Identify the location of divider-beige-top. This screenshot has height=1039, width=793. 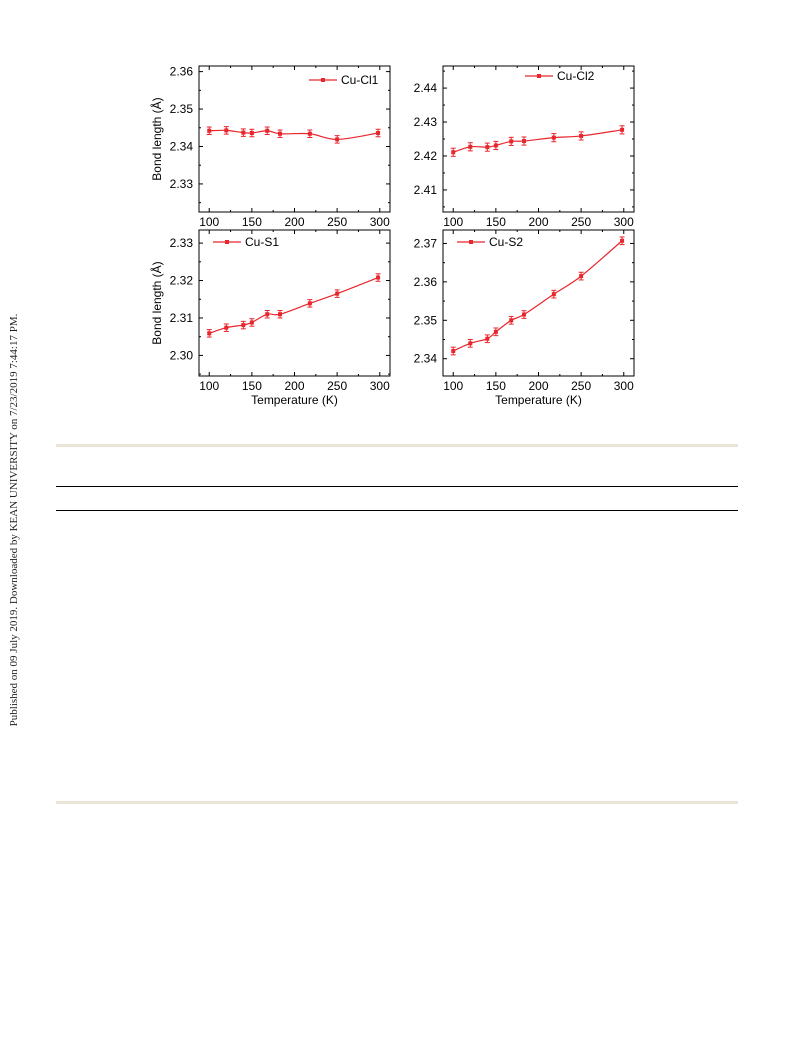
(397, 445).